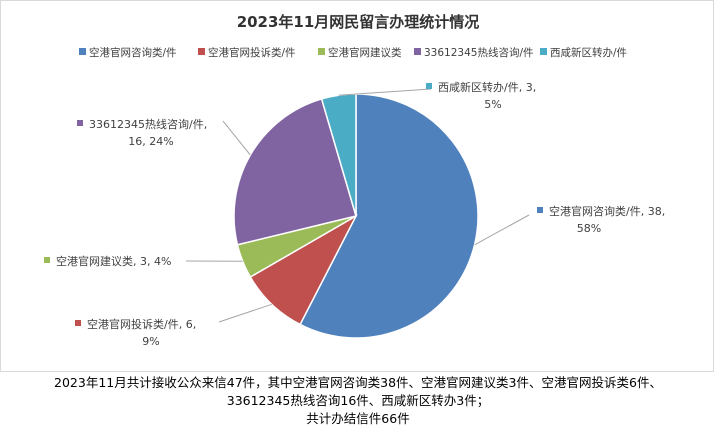 The image size is (716, 432). I want to click on legend-entry: 空港官网咨询类/件, so click(133, 52).